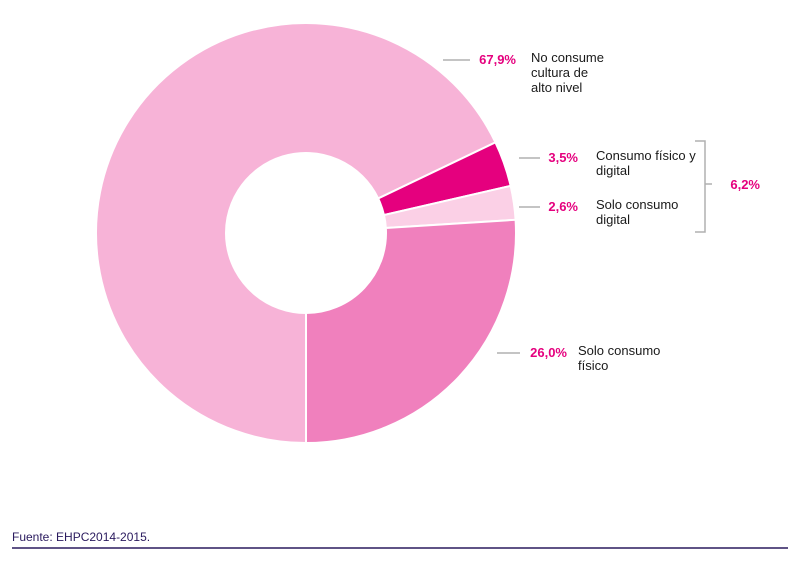 This screenshot has height=567, width=800. I want to click on source: Fuente: EHPC2014-2015., so click(81, 537).